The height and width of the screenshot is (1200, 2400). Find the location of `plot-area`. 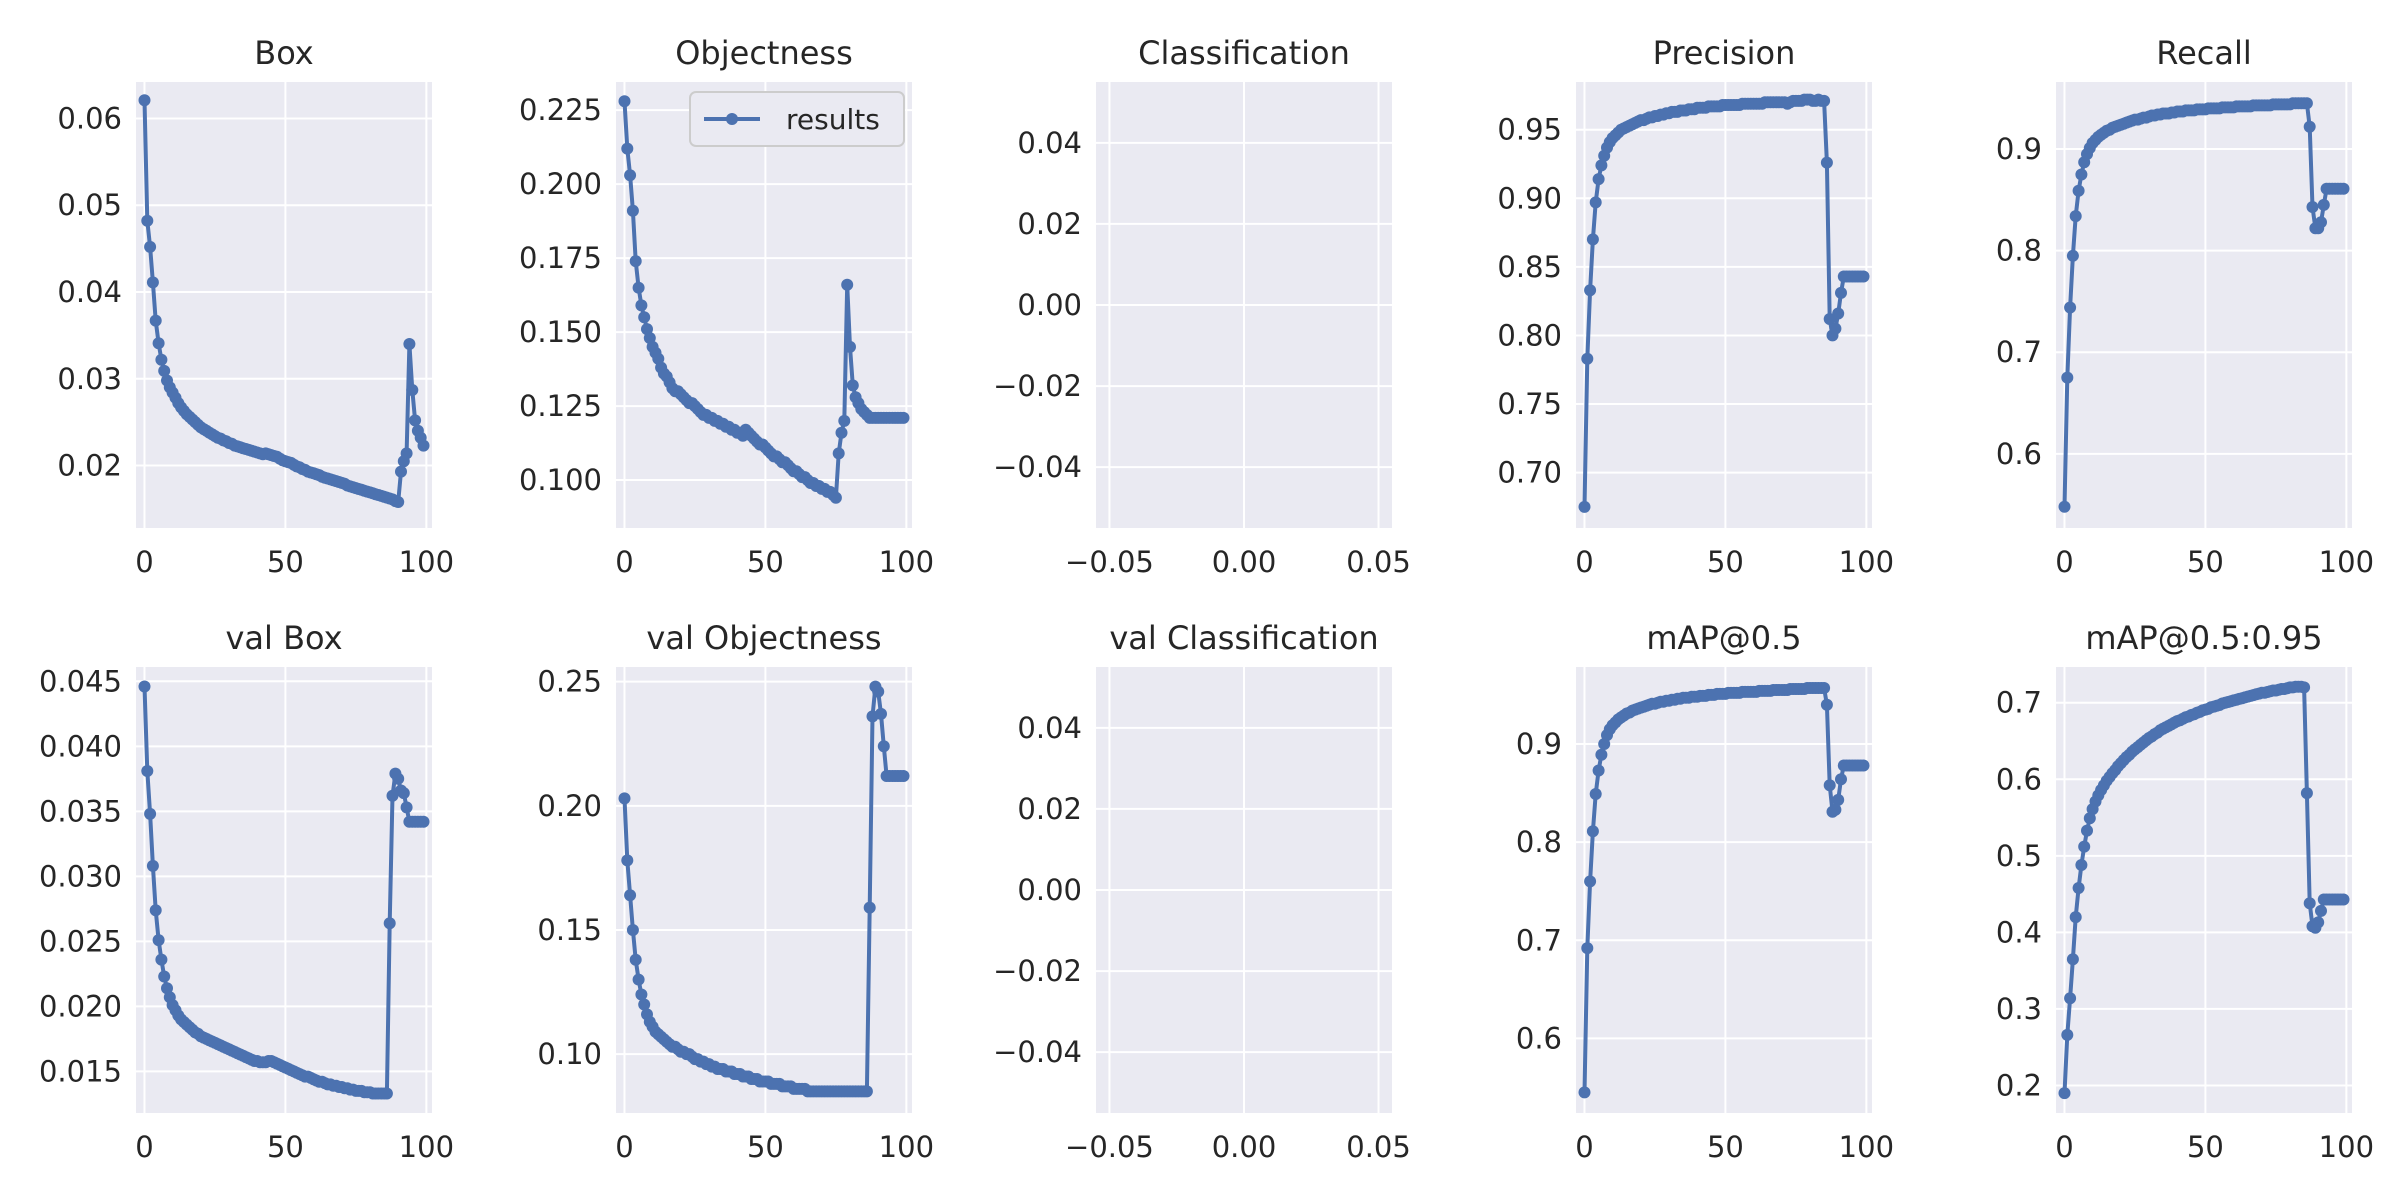

plot-area is located at coordinates (284, 305).